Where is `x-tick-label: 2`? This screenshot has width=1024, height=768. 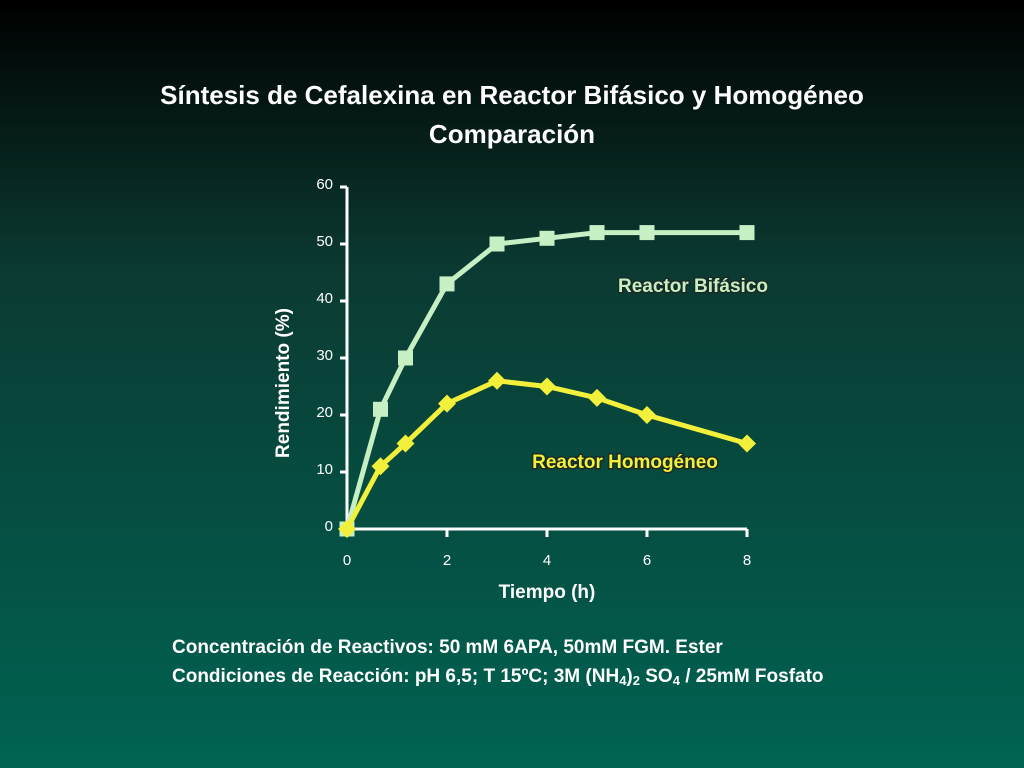 x-tick-label: 2 is located at coordinates (447, 560).